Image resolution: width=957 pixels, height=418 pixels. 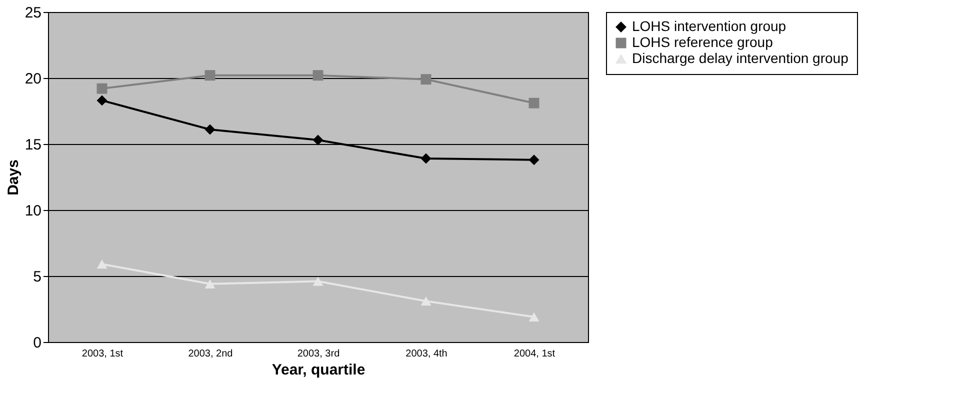 What do you see at coordinates (709, 26) in the screenshot?
I see `legend-label: LOHS intervention group` at bounding box center [709, 26].